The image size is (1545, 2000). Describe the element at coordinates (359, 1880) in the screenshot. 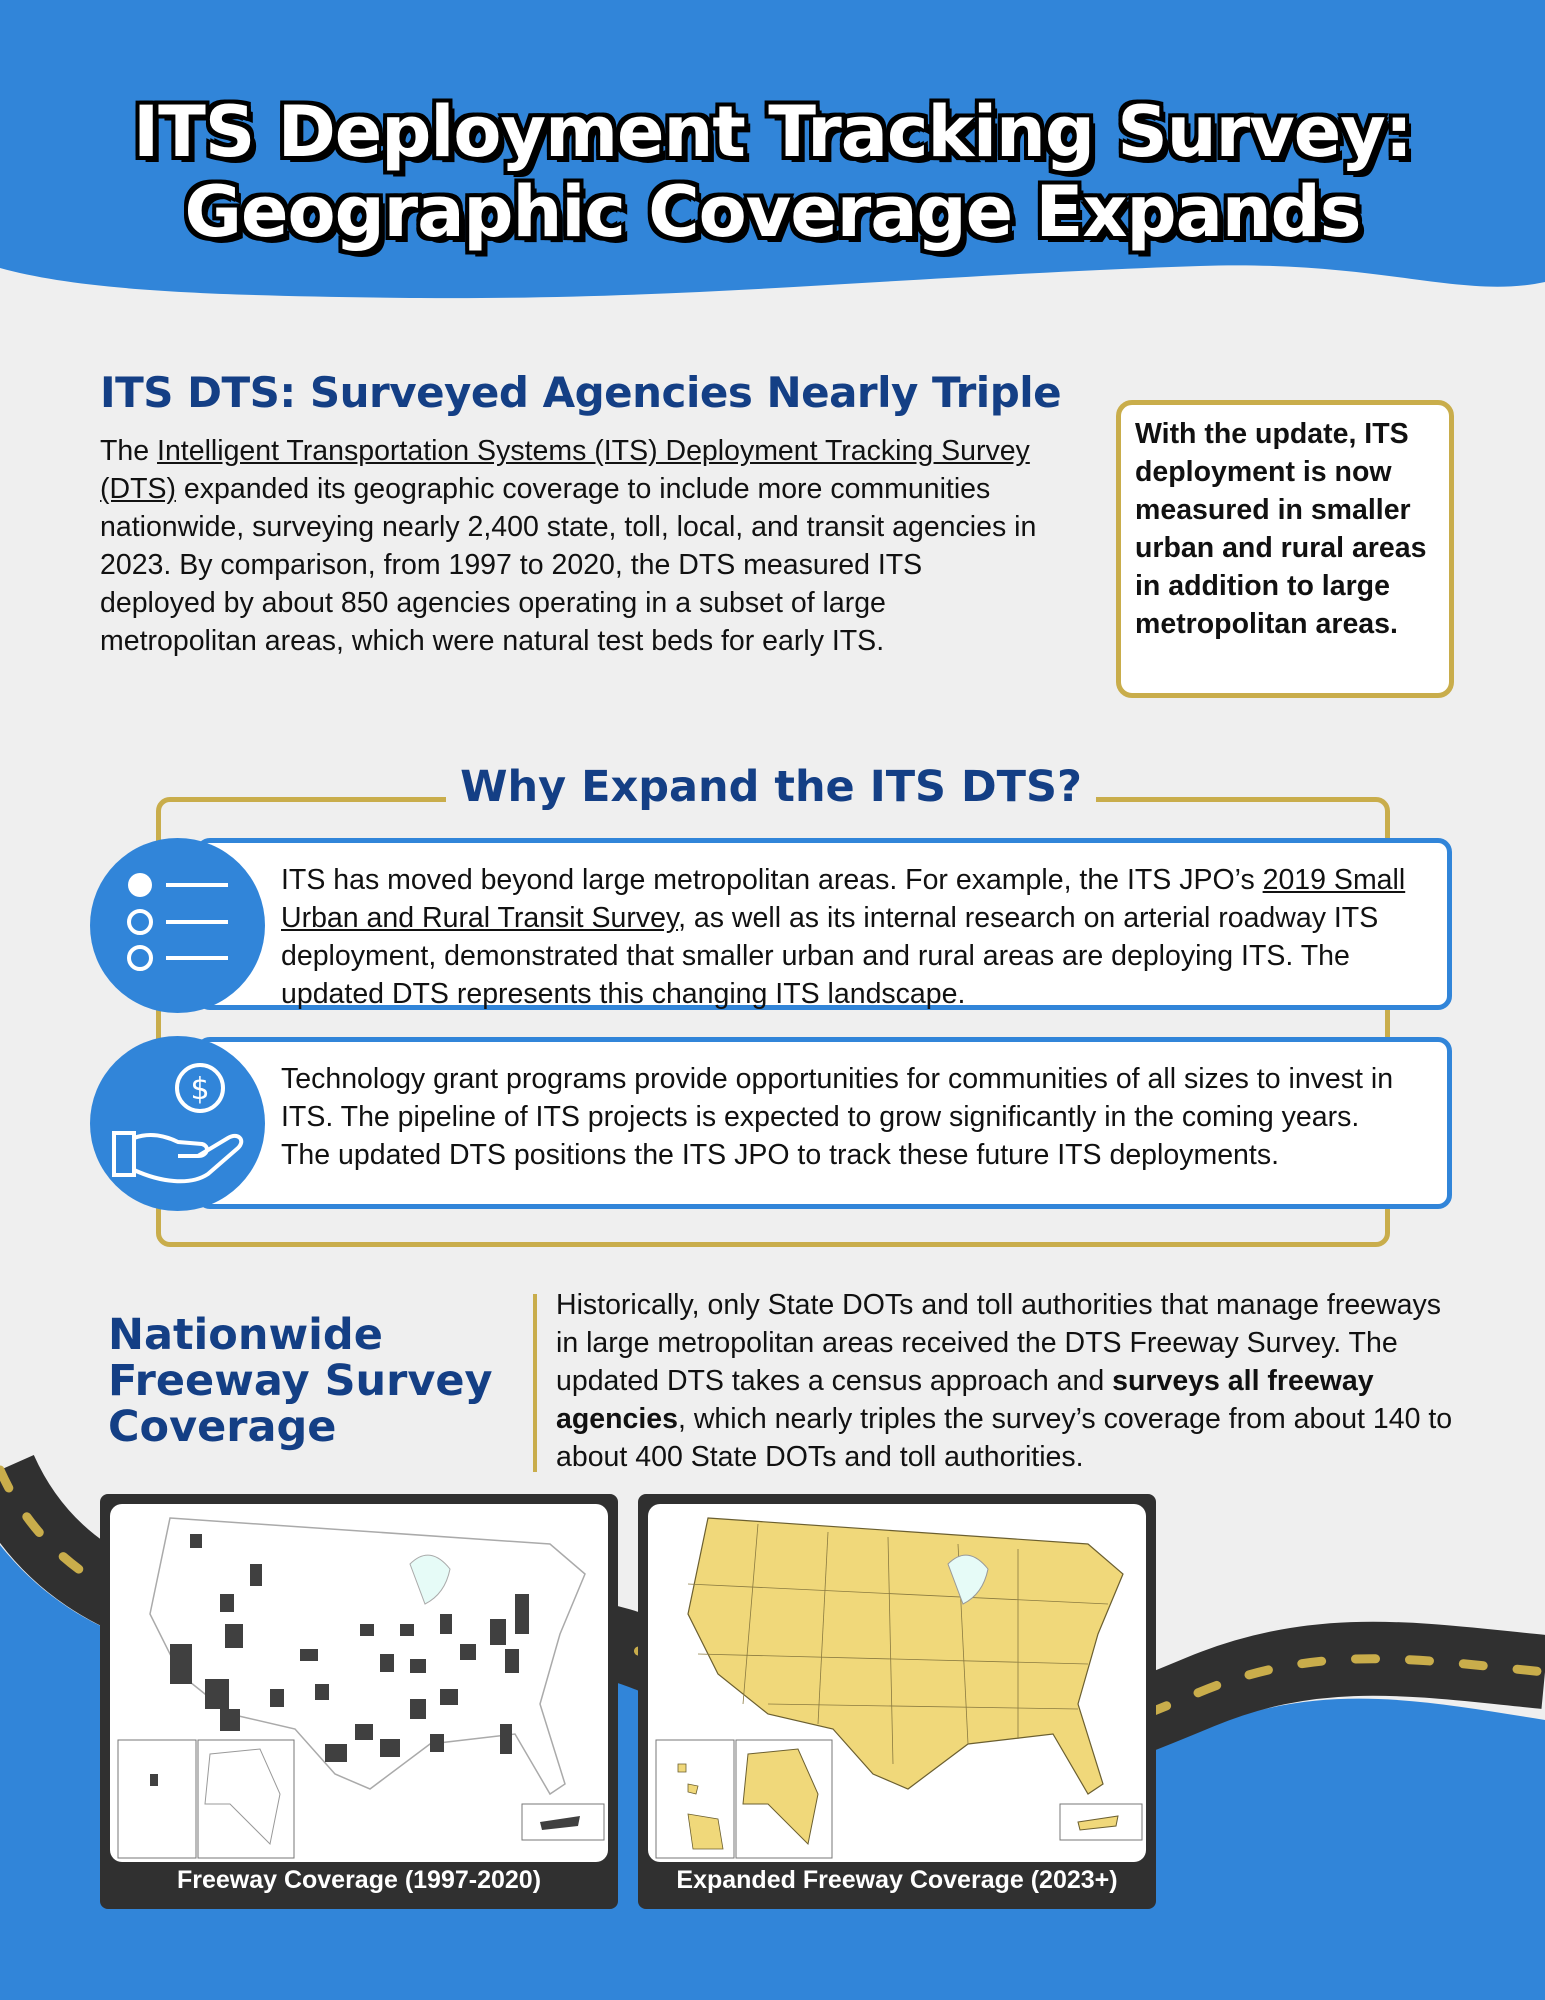

I see `map-caption-1997-2020: Freeway Coverage (1997-2020)` at that location.